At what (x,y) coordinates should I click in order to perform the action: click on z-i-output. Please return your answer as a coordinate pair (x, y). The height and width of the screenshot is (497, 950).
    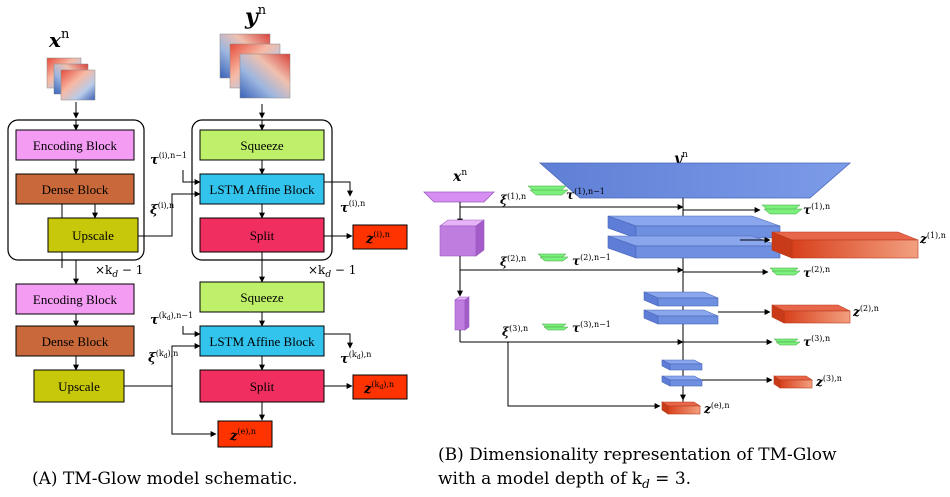
    Looking at the image, I should click on (380, 237).